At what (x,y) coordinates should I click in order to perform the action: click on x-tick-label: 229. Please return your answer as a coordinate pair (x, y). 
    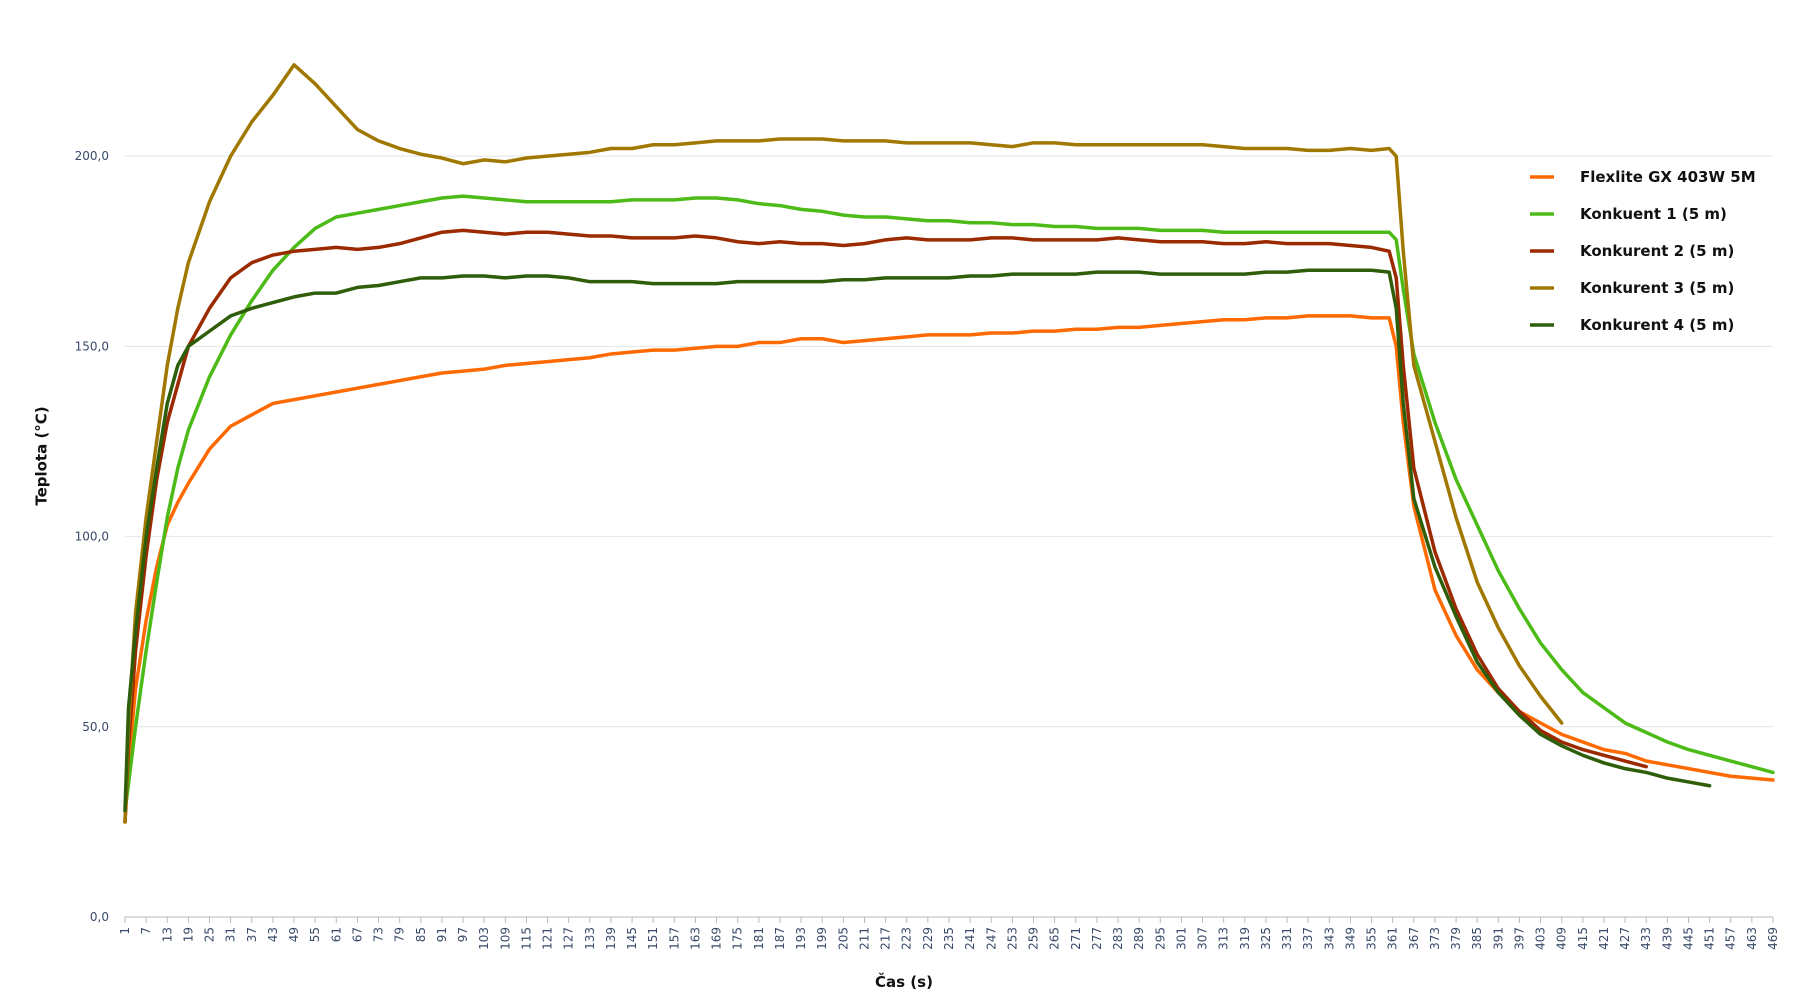
    Looking at the image, I should click on (928, 938).